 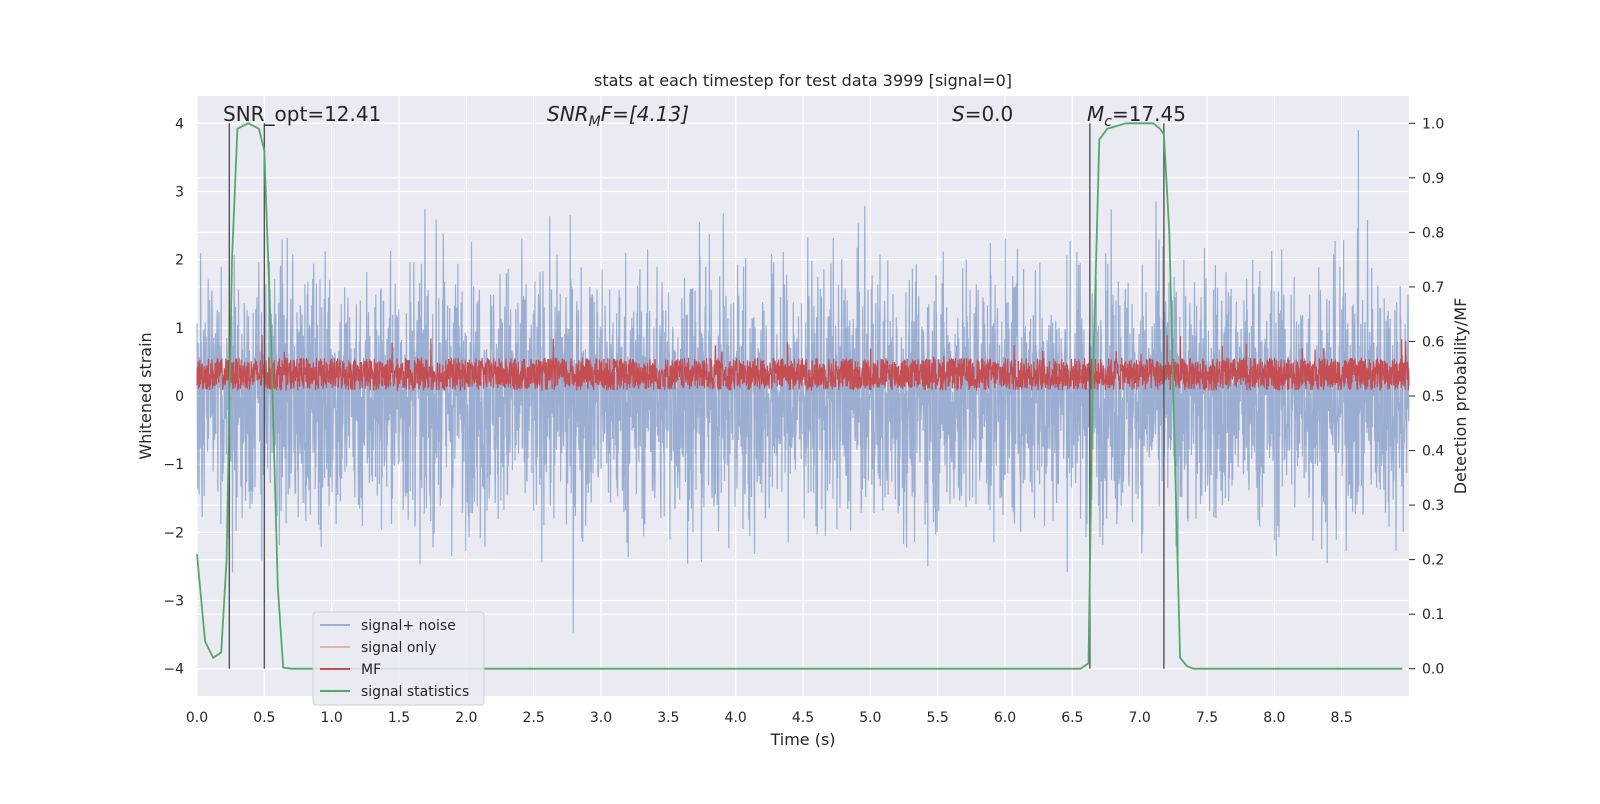 What do you see at coordinates (1433, 670) in the screenshot?
I see `y2-tick-label: 0.0` at bounding box center [1433, 670].